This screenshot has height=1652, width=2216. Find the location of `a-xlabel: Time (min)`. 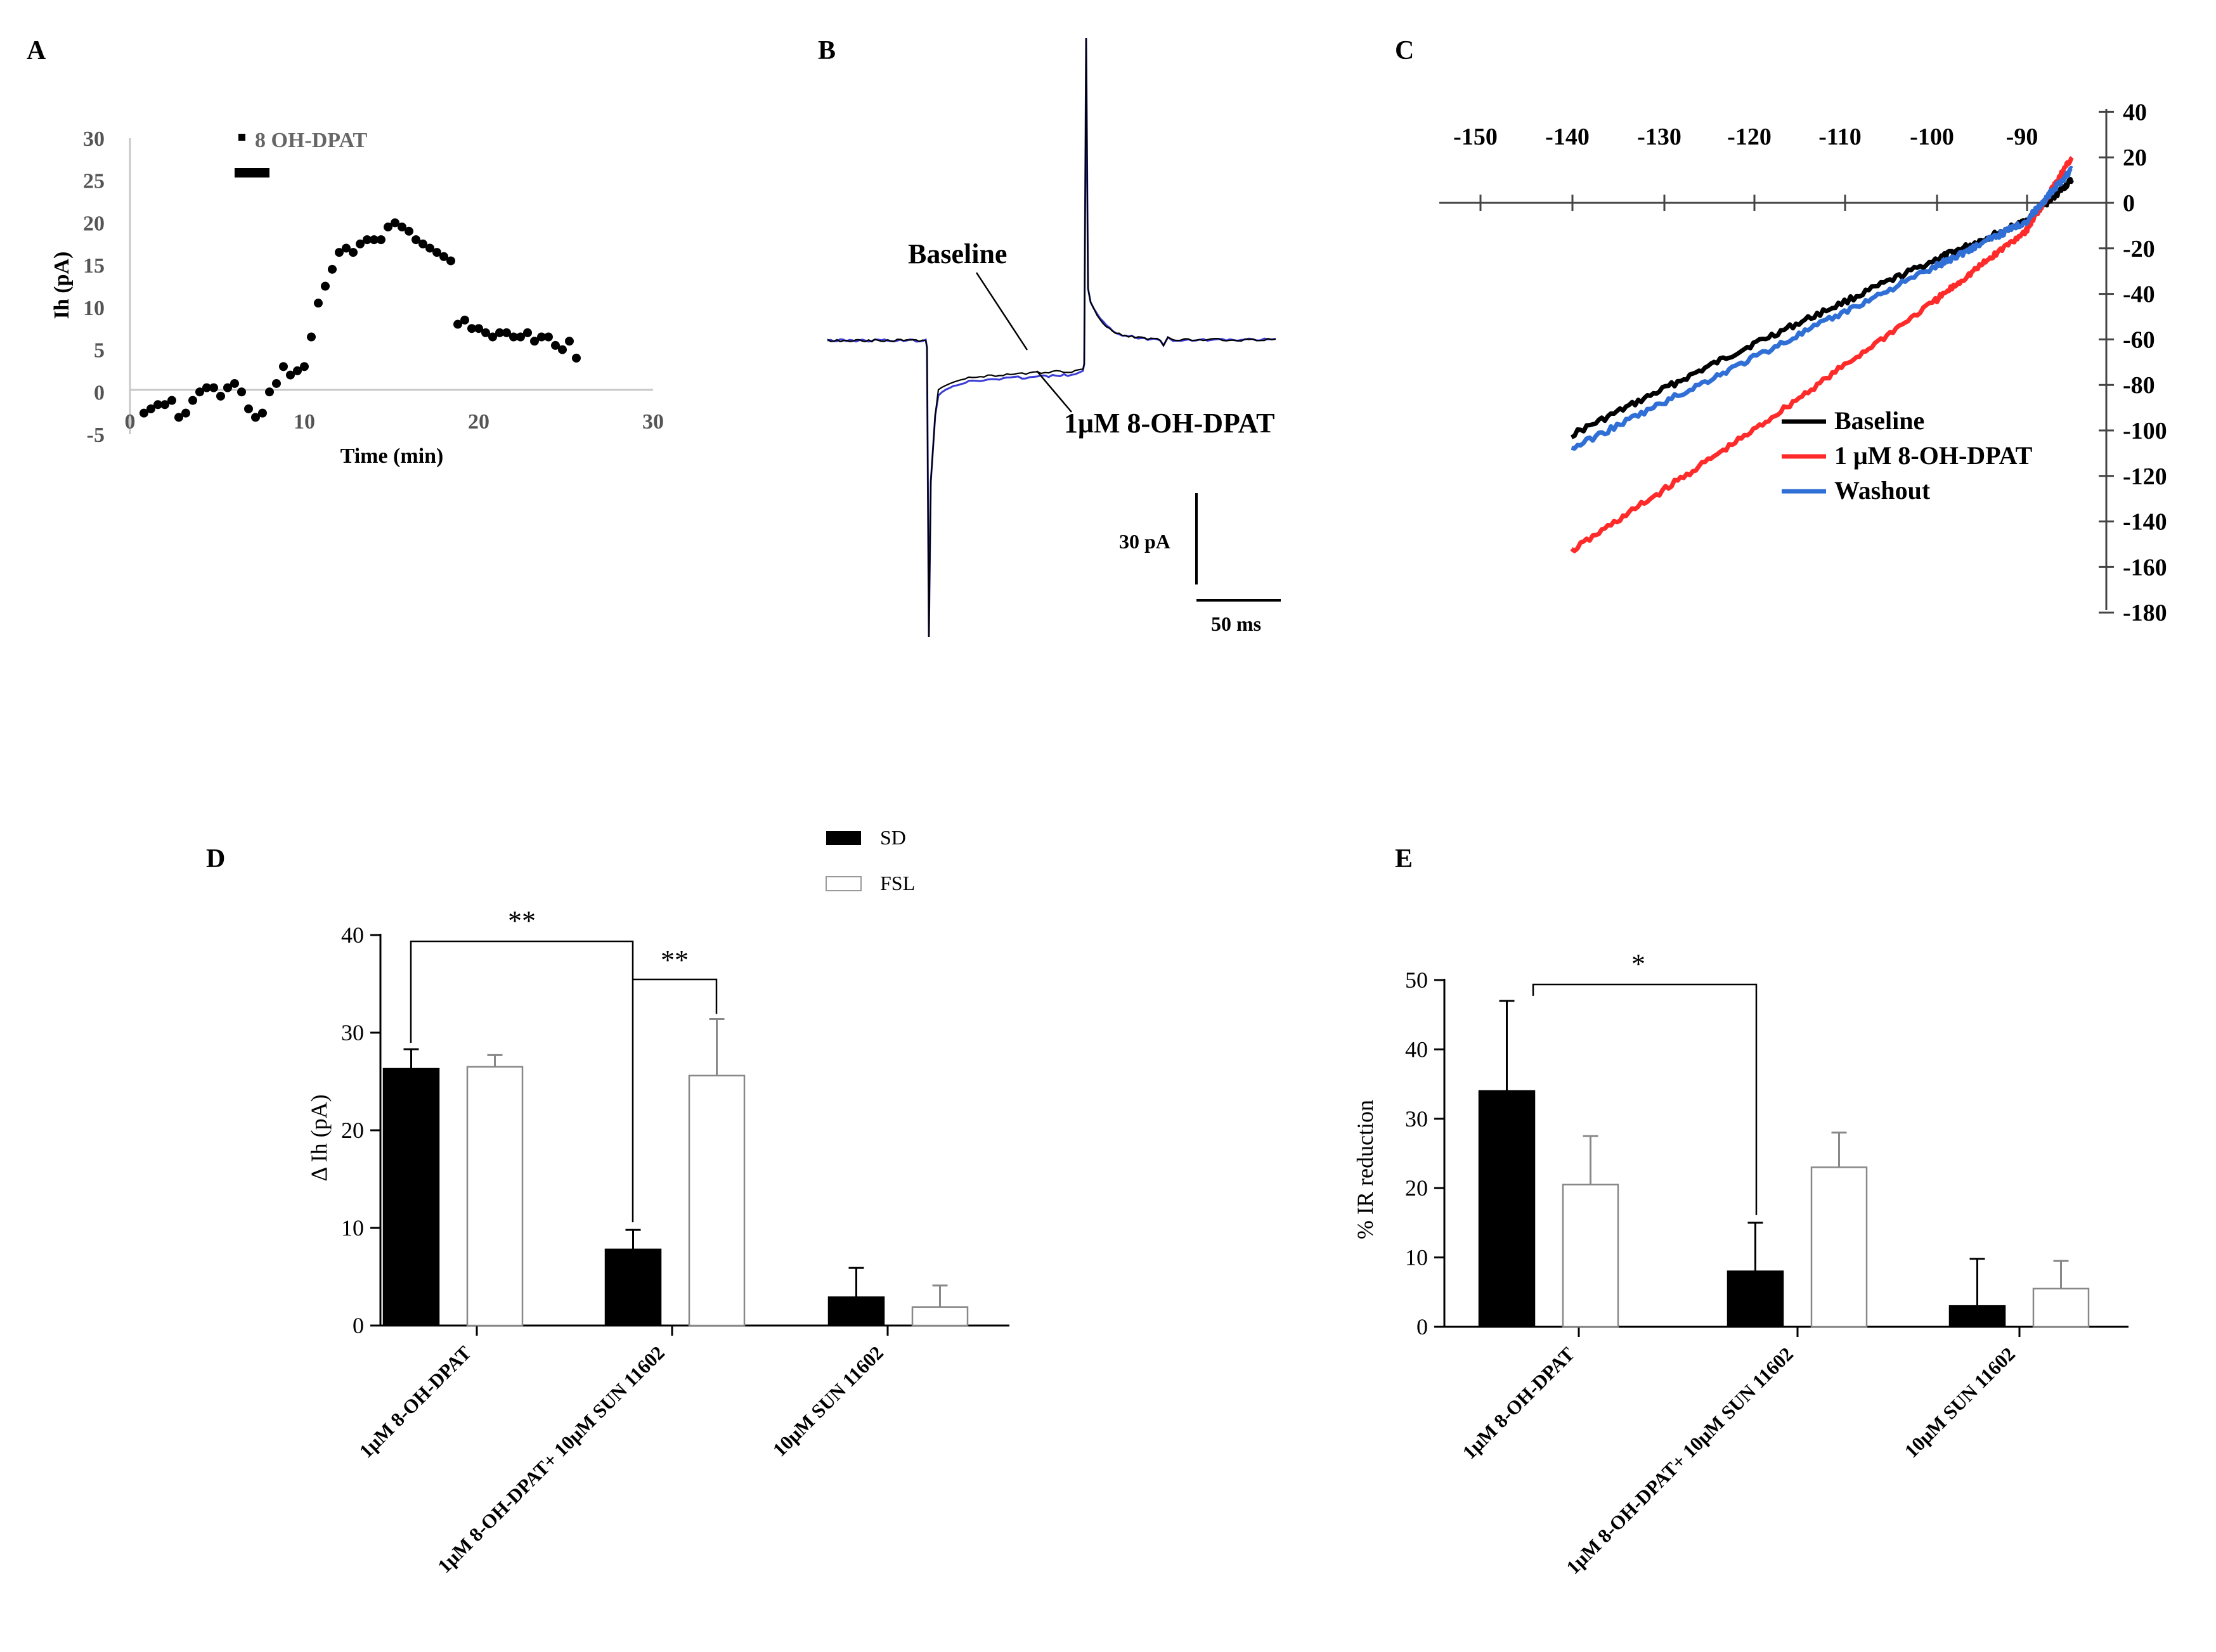

a-xlabel: Time (min) is located at coordinates (392, 456).